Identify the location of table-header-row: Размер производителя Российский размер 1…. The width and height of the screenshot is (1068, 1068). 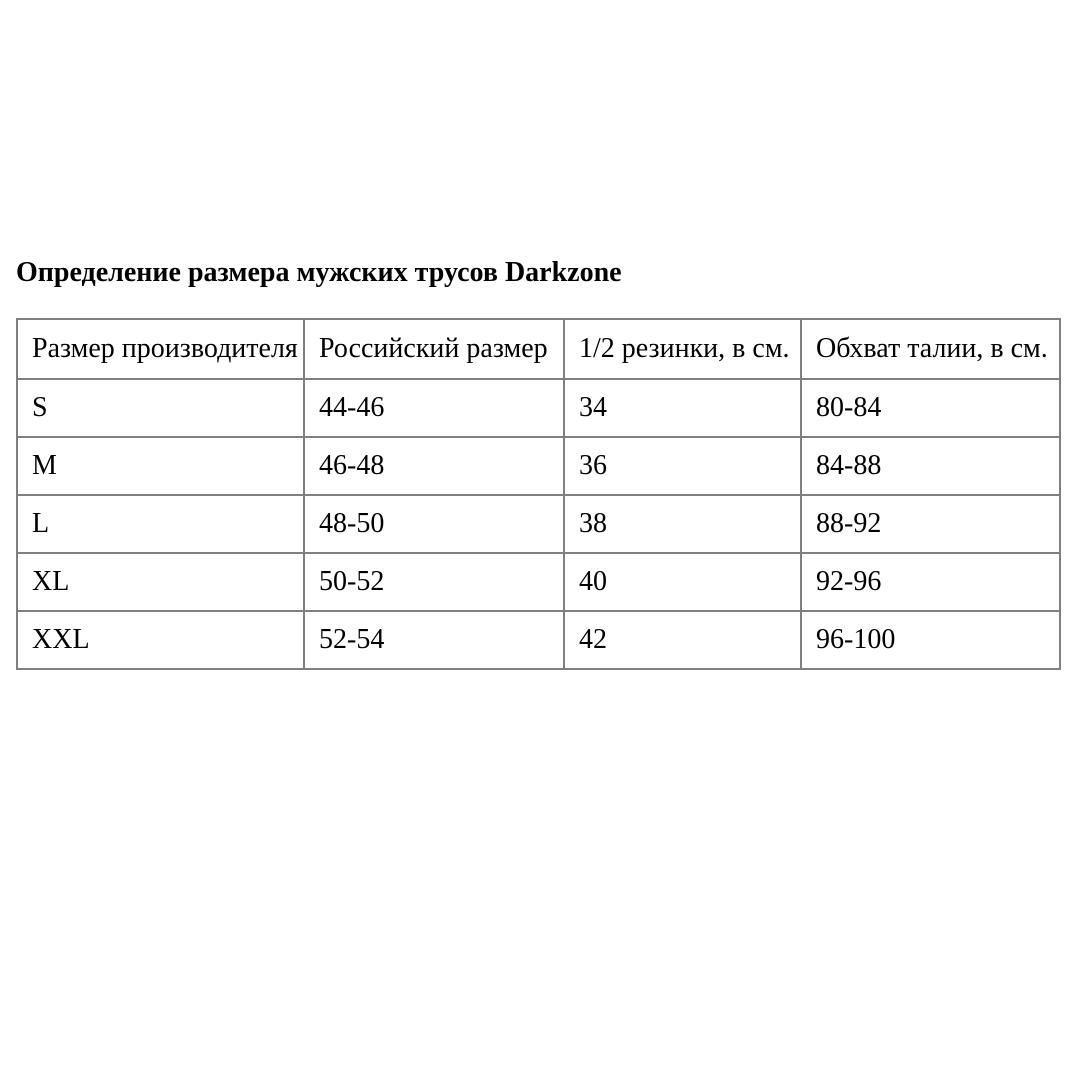
(538, 349).